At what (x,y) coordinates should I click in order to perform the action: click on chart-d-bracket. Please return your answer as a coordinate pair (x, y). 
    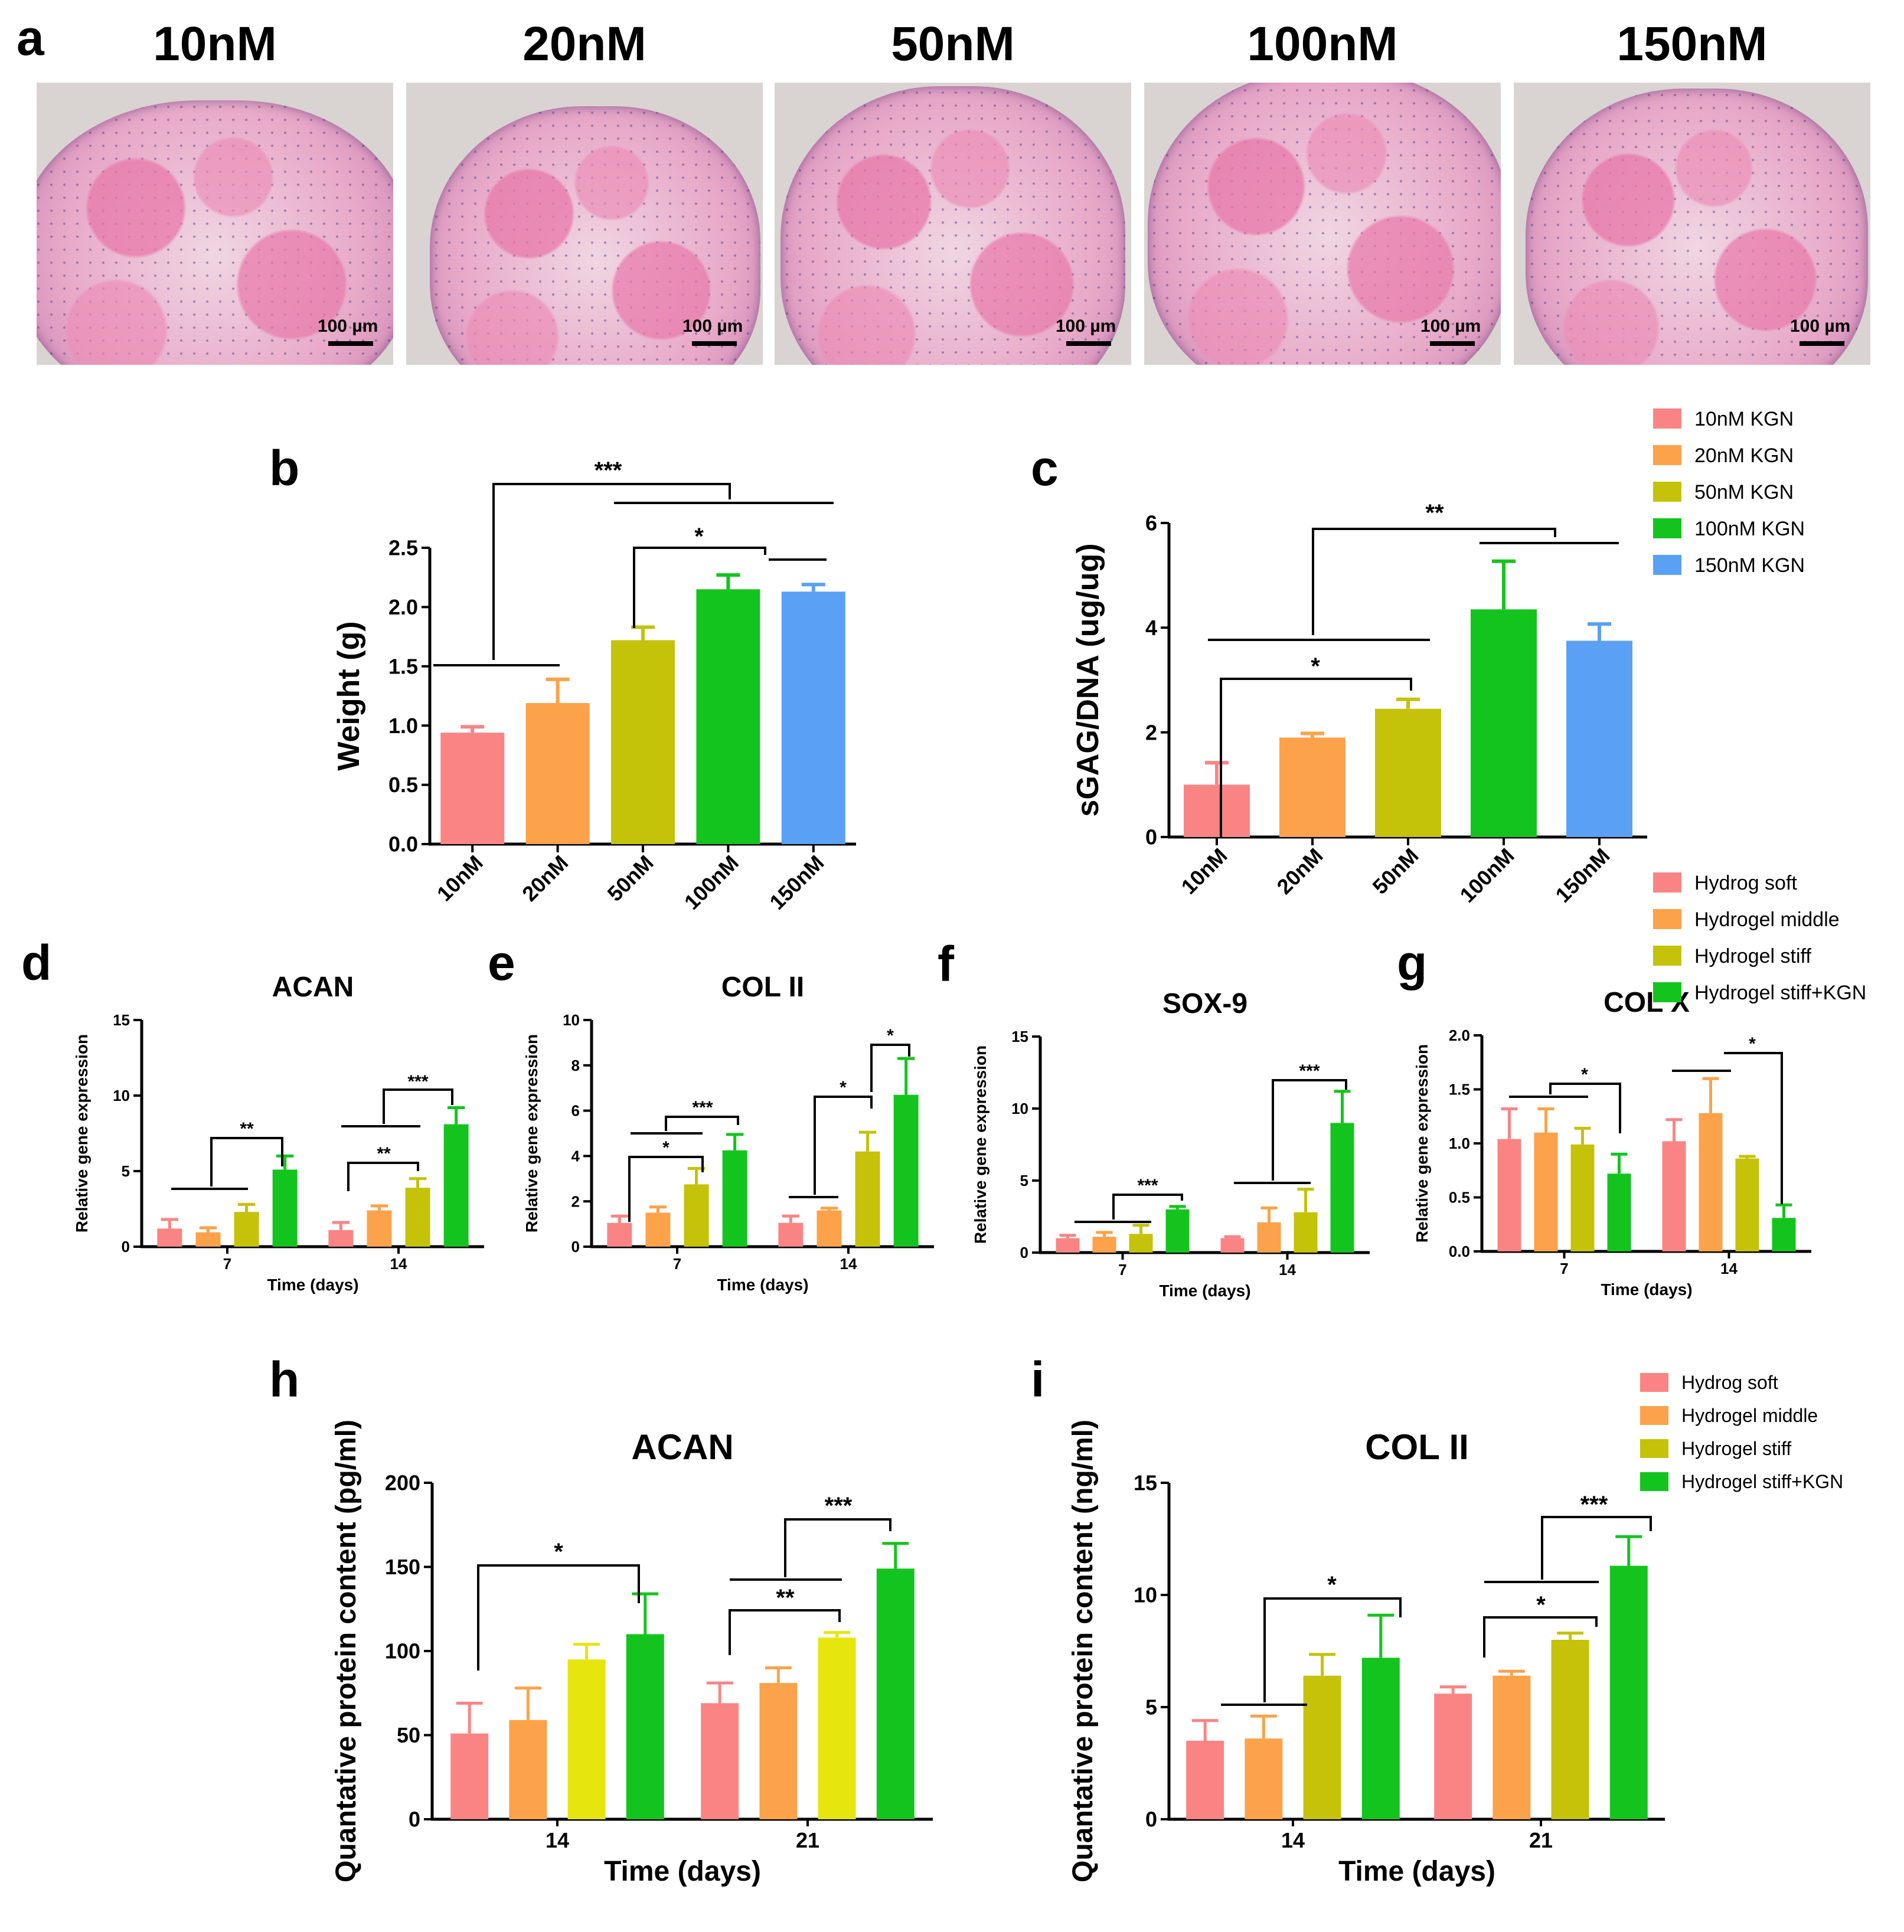
    Looking at the image, I should click on (383, 1176).